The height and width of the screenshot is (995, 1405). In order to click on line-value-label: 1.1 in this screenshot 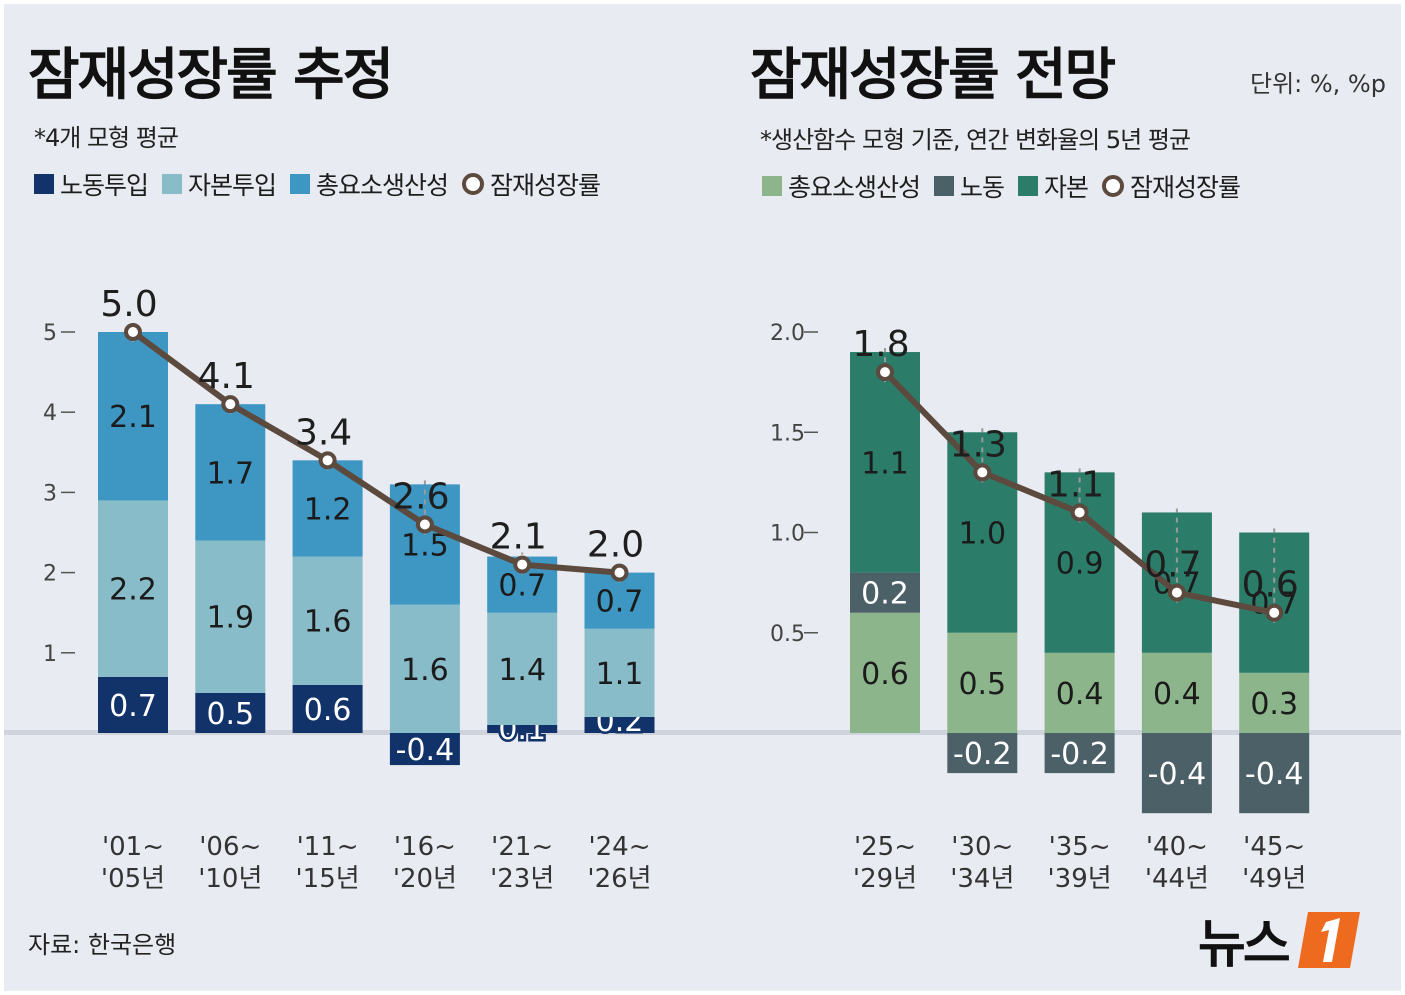, I will do `click(1075, 484)`.